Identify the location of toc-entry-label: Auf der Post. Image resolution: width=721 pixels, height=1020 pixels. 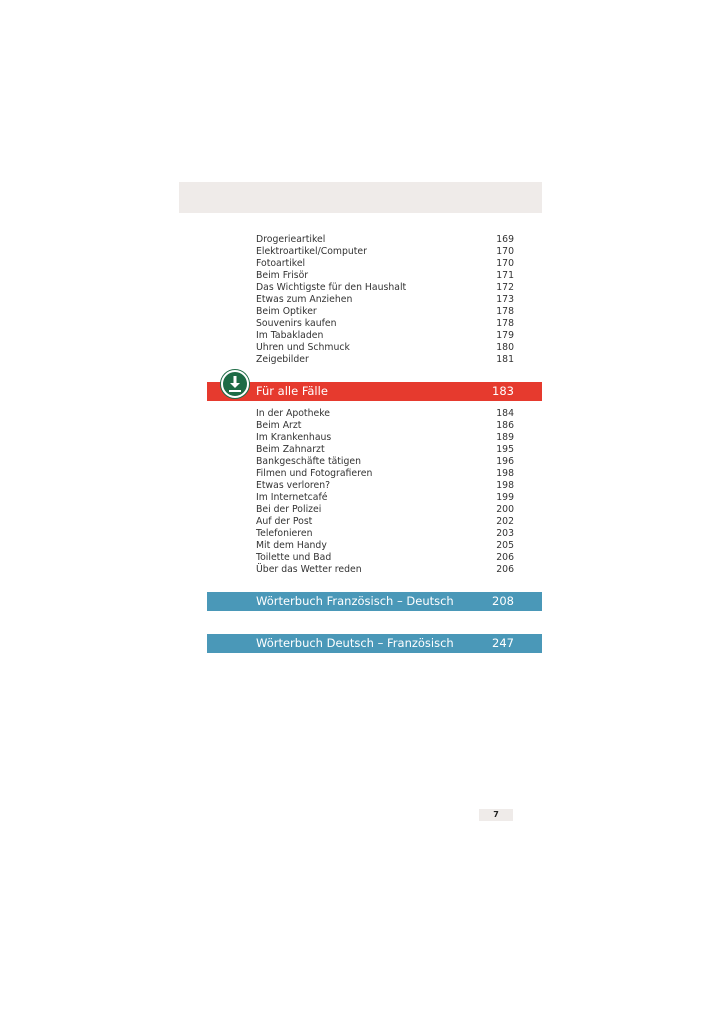
(284, 521).